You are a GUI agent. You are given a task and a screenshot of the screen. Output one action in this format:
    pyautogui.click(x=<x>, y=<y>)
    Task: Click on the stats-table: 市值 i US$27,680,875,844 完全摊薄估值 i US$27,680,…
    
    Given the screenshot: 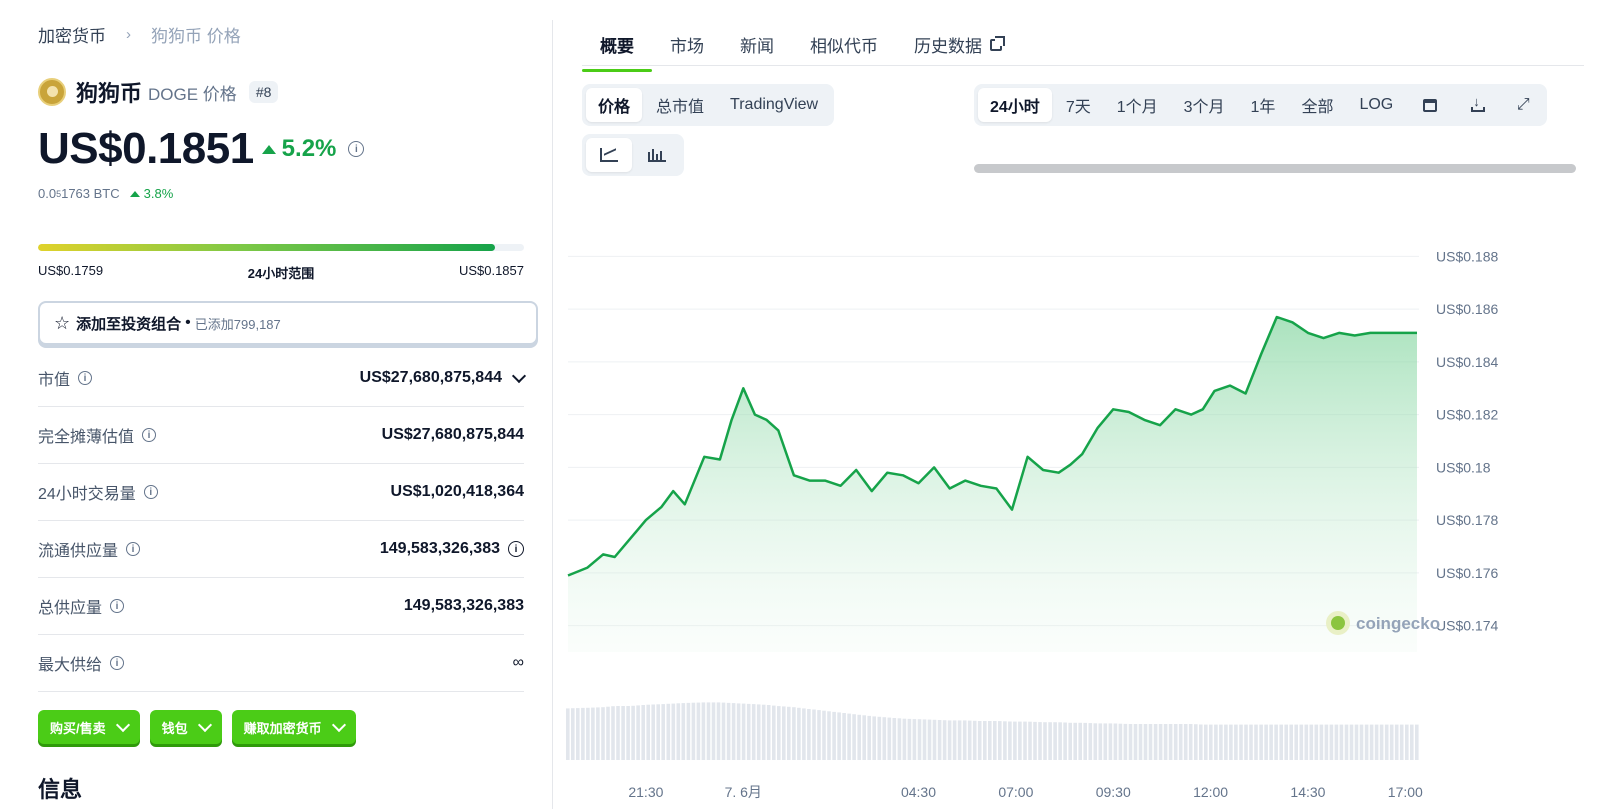 What is the action you would take?
    pyautogui.click(x=282, y=521)
    